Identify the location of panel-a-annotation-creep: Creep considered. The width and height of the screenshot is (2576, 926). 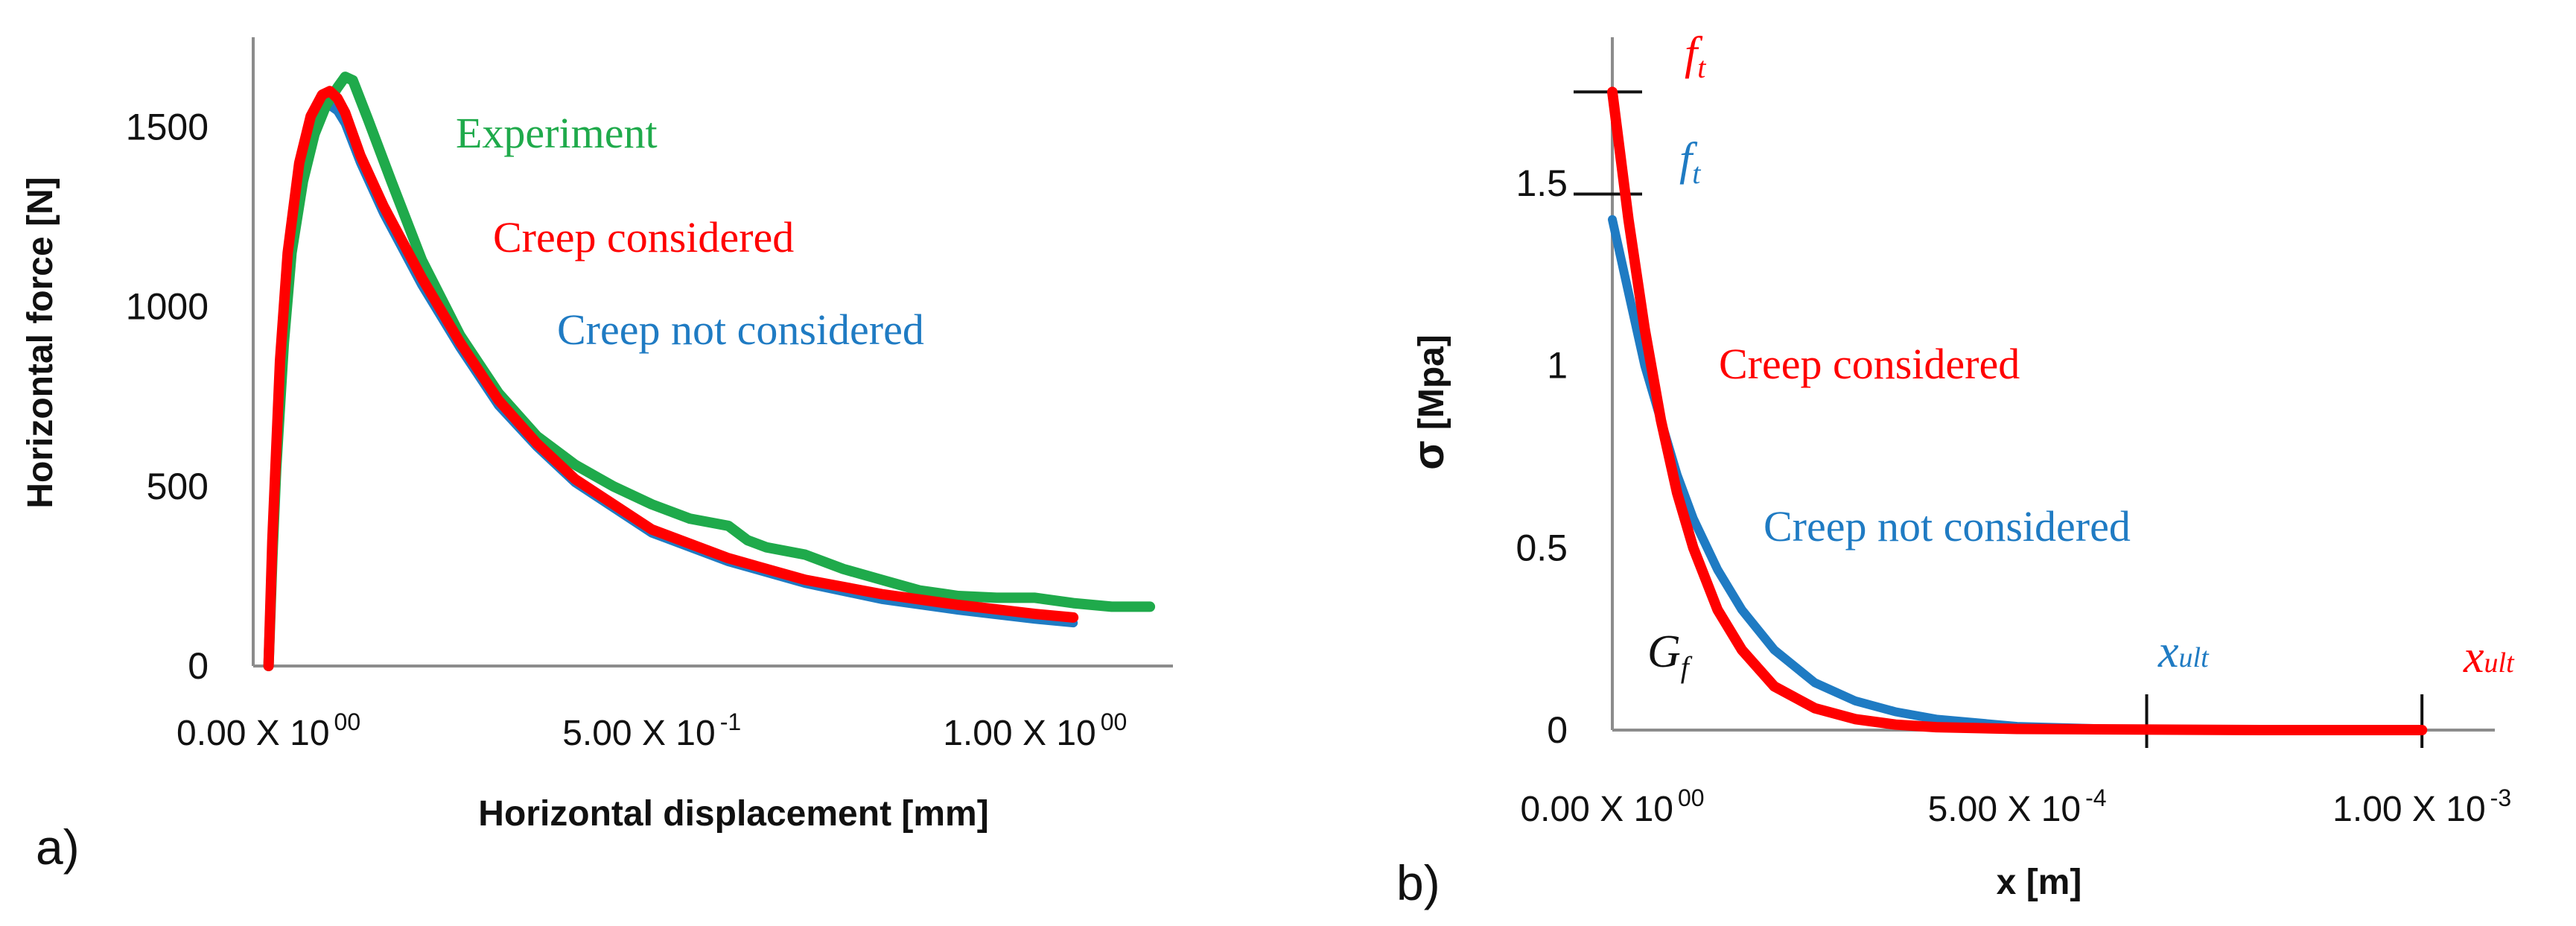
(643, 237).